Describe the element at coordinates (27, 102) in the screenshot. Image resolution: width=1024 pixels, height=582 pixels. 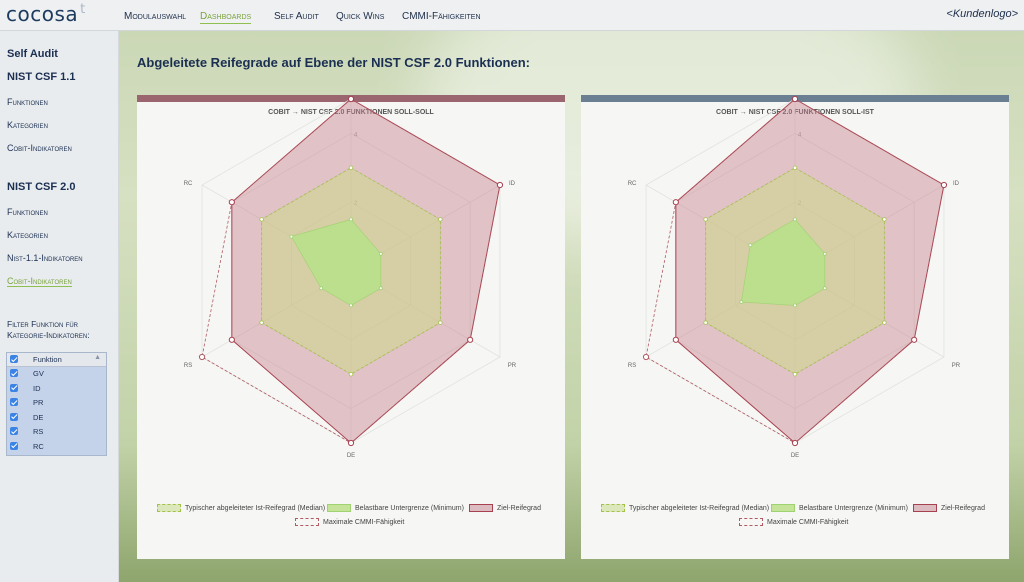
I see `sidebar-item-funktionen-11: Funktionen` at that location.